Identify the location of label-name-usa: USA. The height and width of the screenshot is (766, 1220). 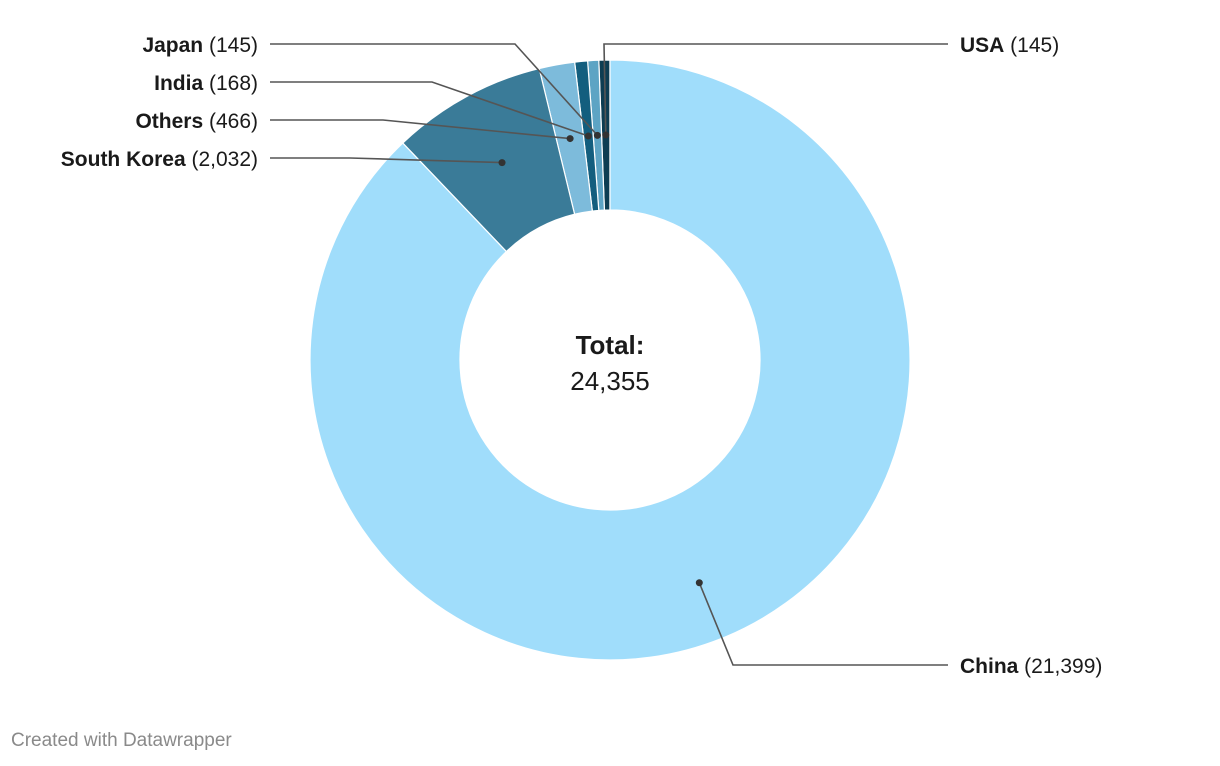
(982, 45).